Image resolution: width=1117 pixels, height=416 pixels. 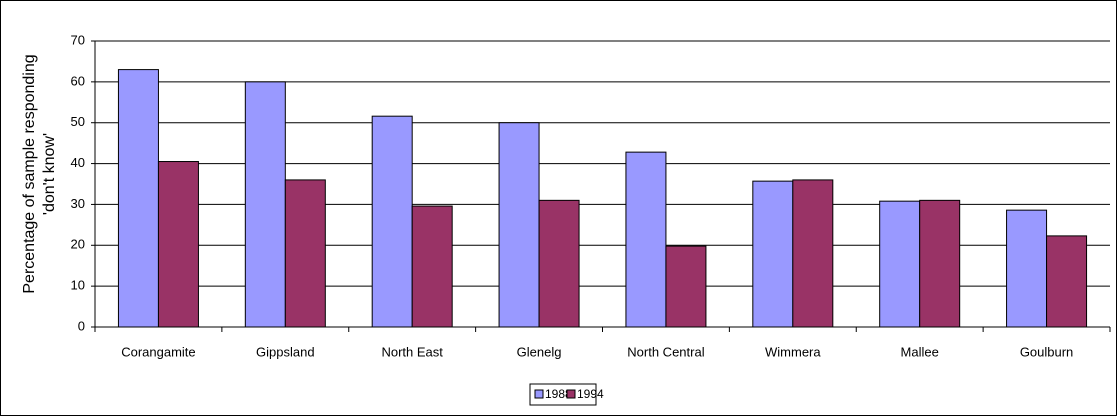 What do you see at coordinates (539, 351) in the screenshot?
I see `x-tick-label: Glenelg` at bounding box center [539, 351].